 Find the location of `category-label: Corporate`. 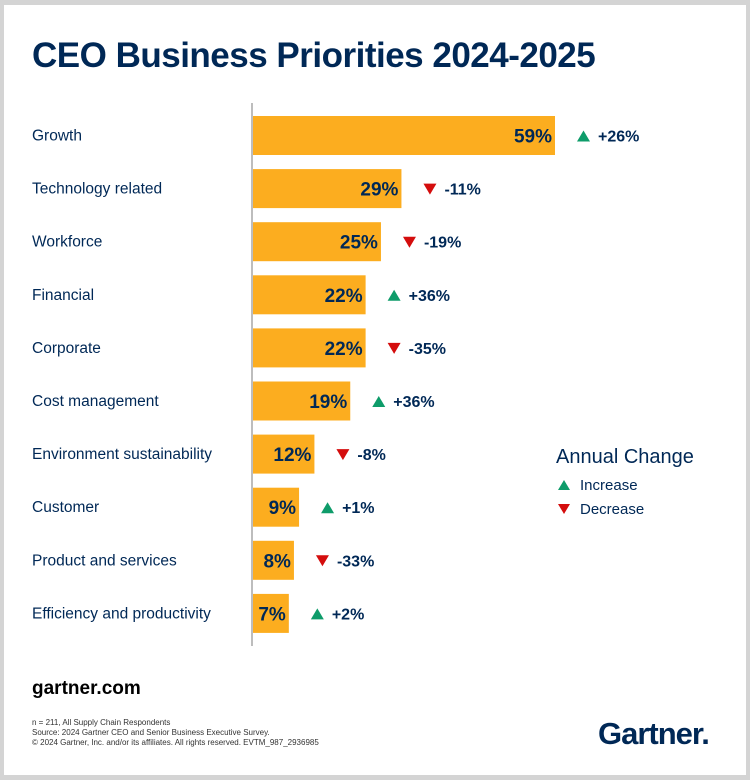

category-label: Corporate is located at coordinates (66, 348).